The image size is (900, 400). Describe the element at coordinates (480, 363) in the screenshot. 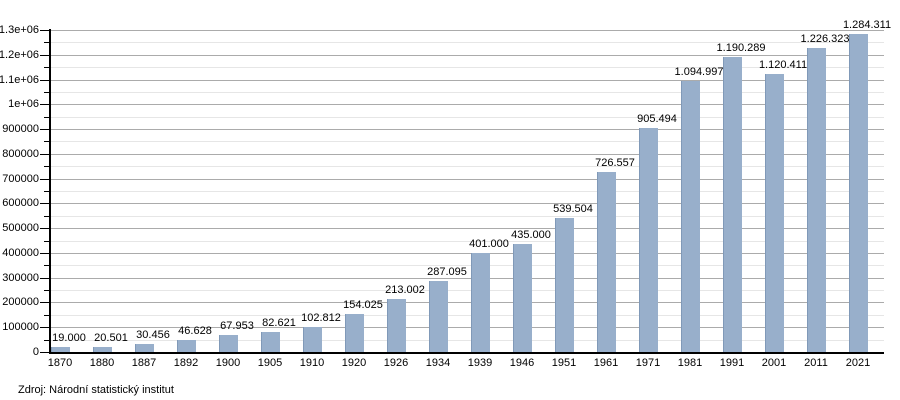

I see `x-axis-tick-label: 1939` at that location.